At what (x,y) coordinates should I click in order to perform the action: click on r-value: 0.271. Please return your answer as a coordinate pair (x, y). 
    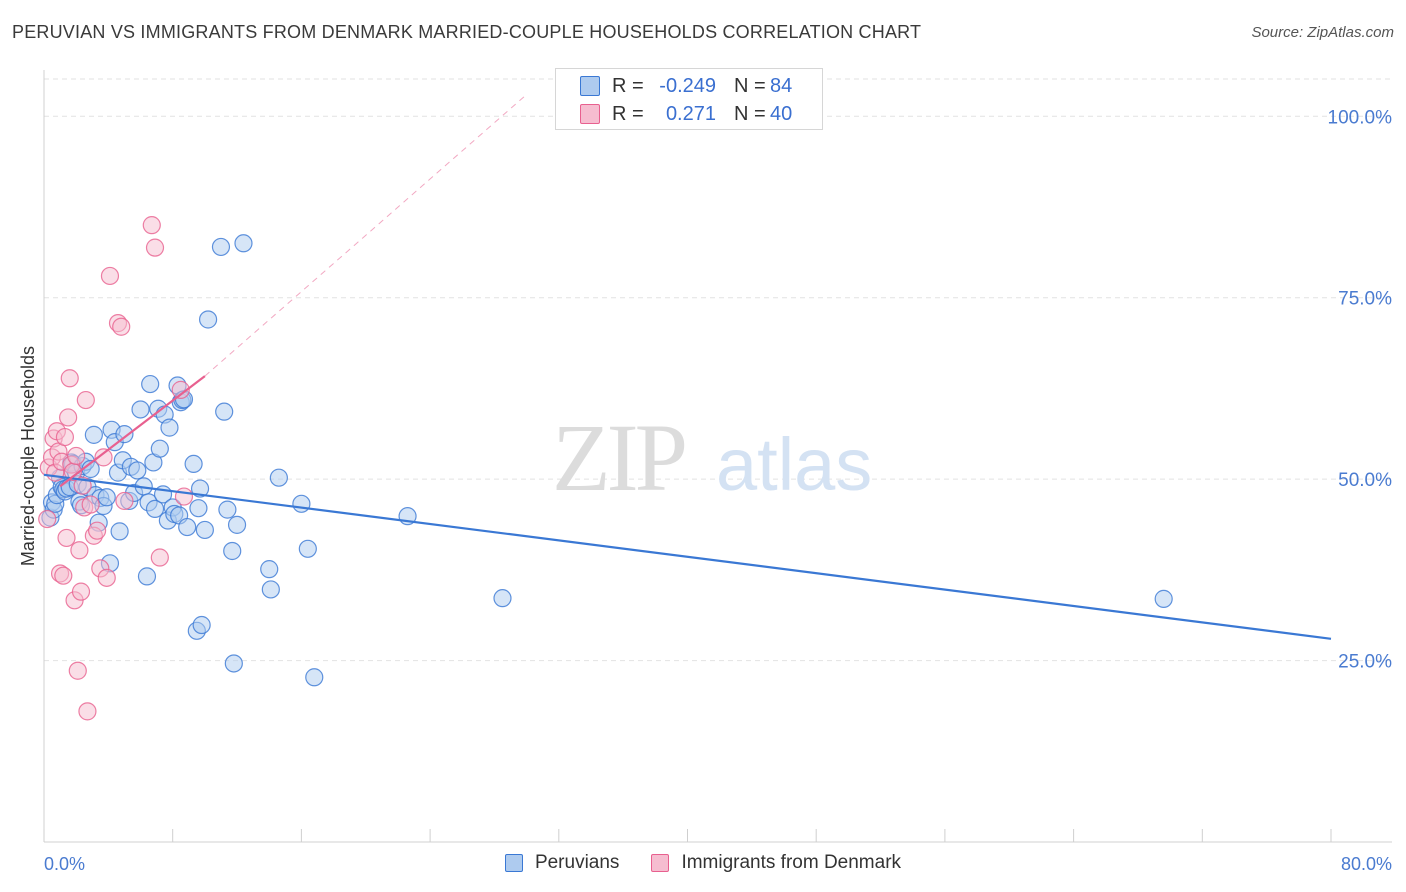
    Looking at the image, I should click on (690, 113).